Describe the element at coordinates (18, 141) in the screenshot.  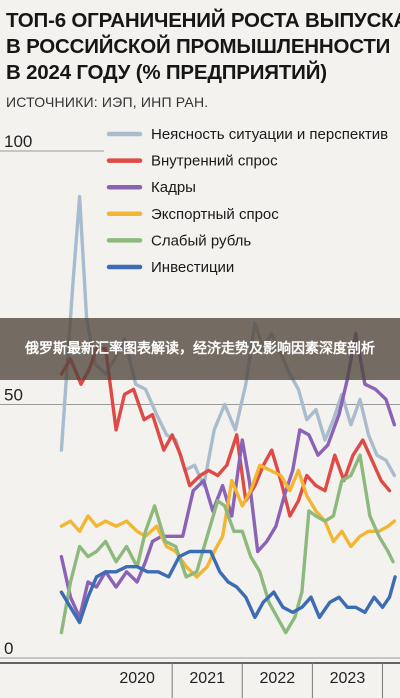
I see `y-tick-label-100: 100` at that location.